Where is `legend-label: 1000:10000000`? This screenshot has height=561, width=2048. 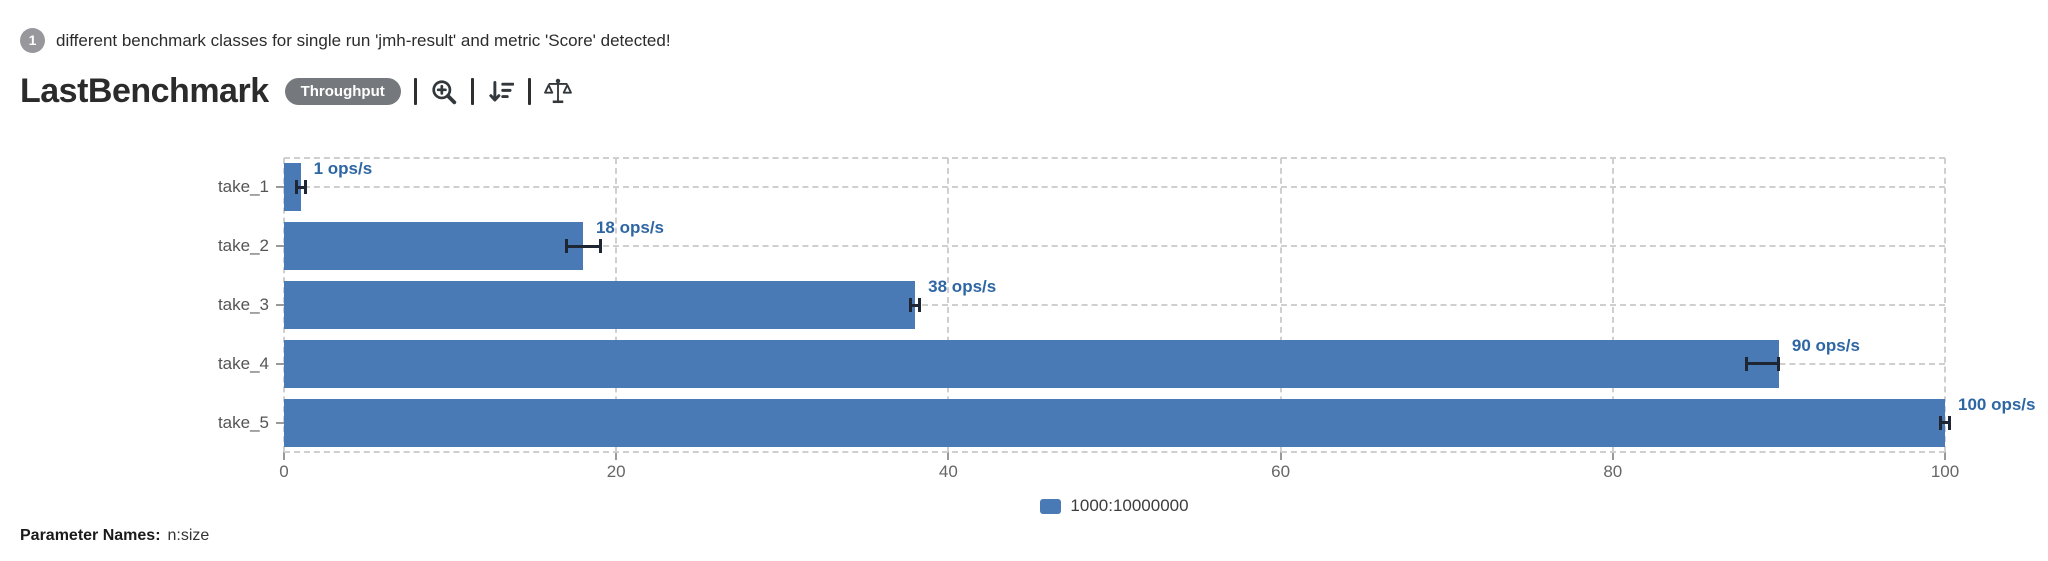 legend-label: 1000:10000000 is located at coordinates (1129, 505).